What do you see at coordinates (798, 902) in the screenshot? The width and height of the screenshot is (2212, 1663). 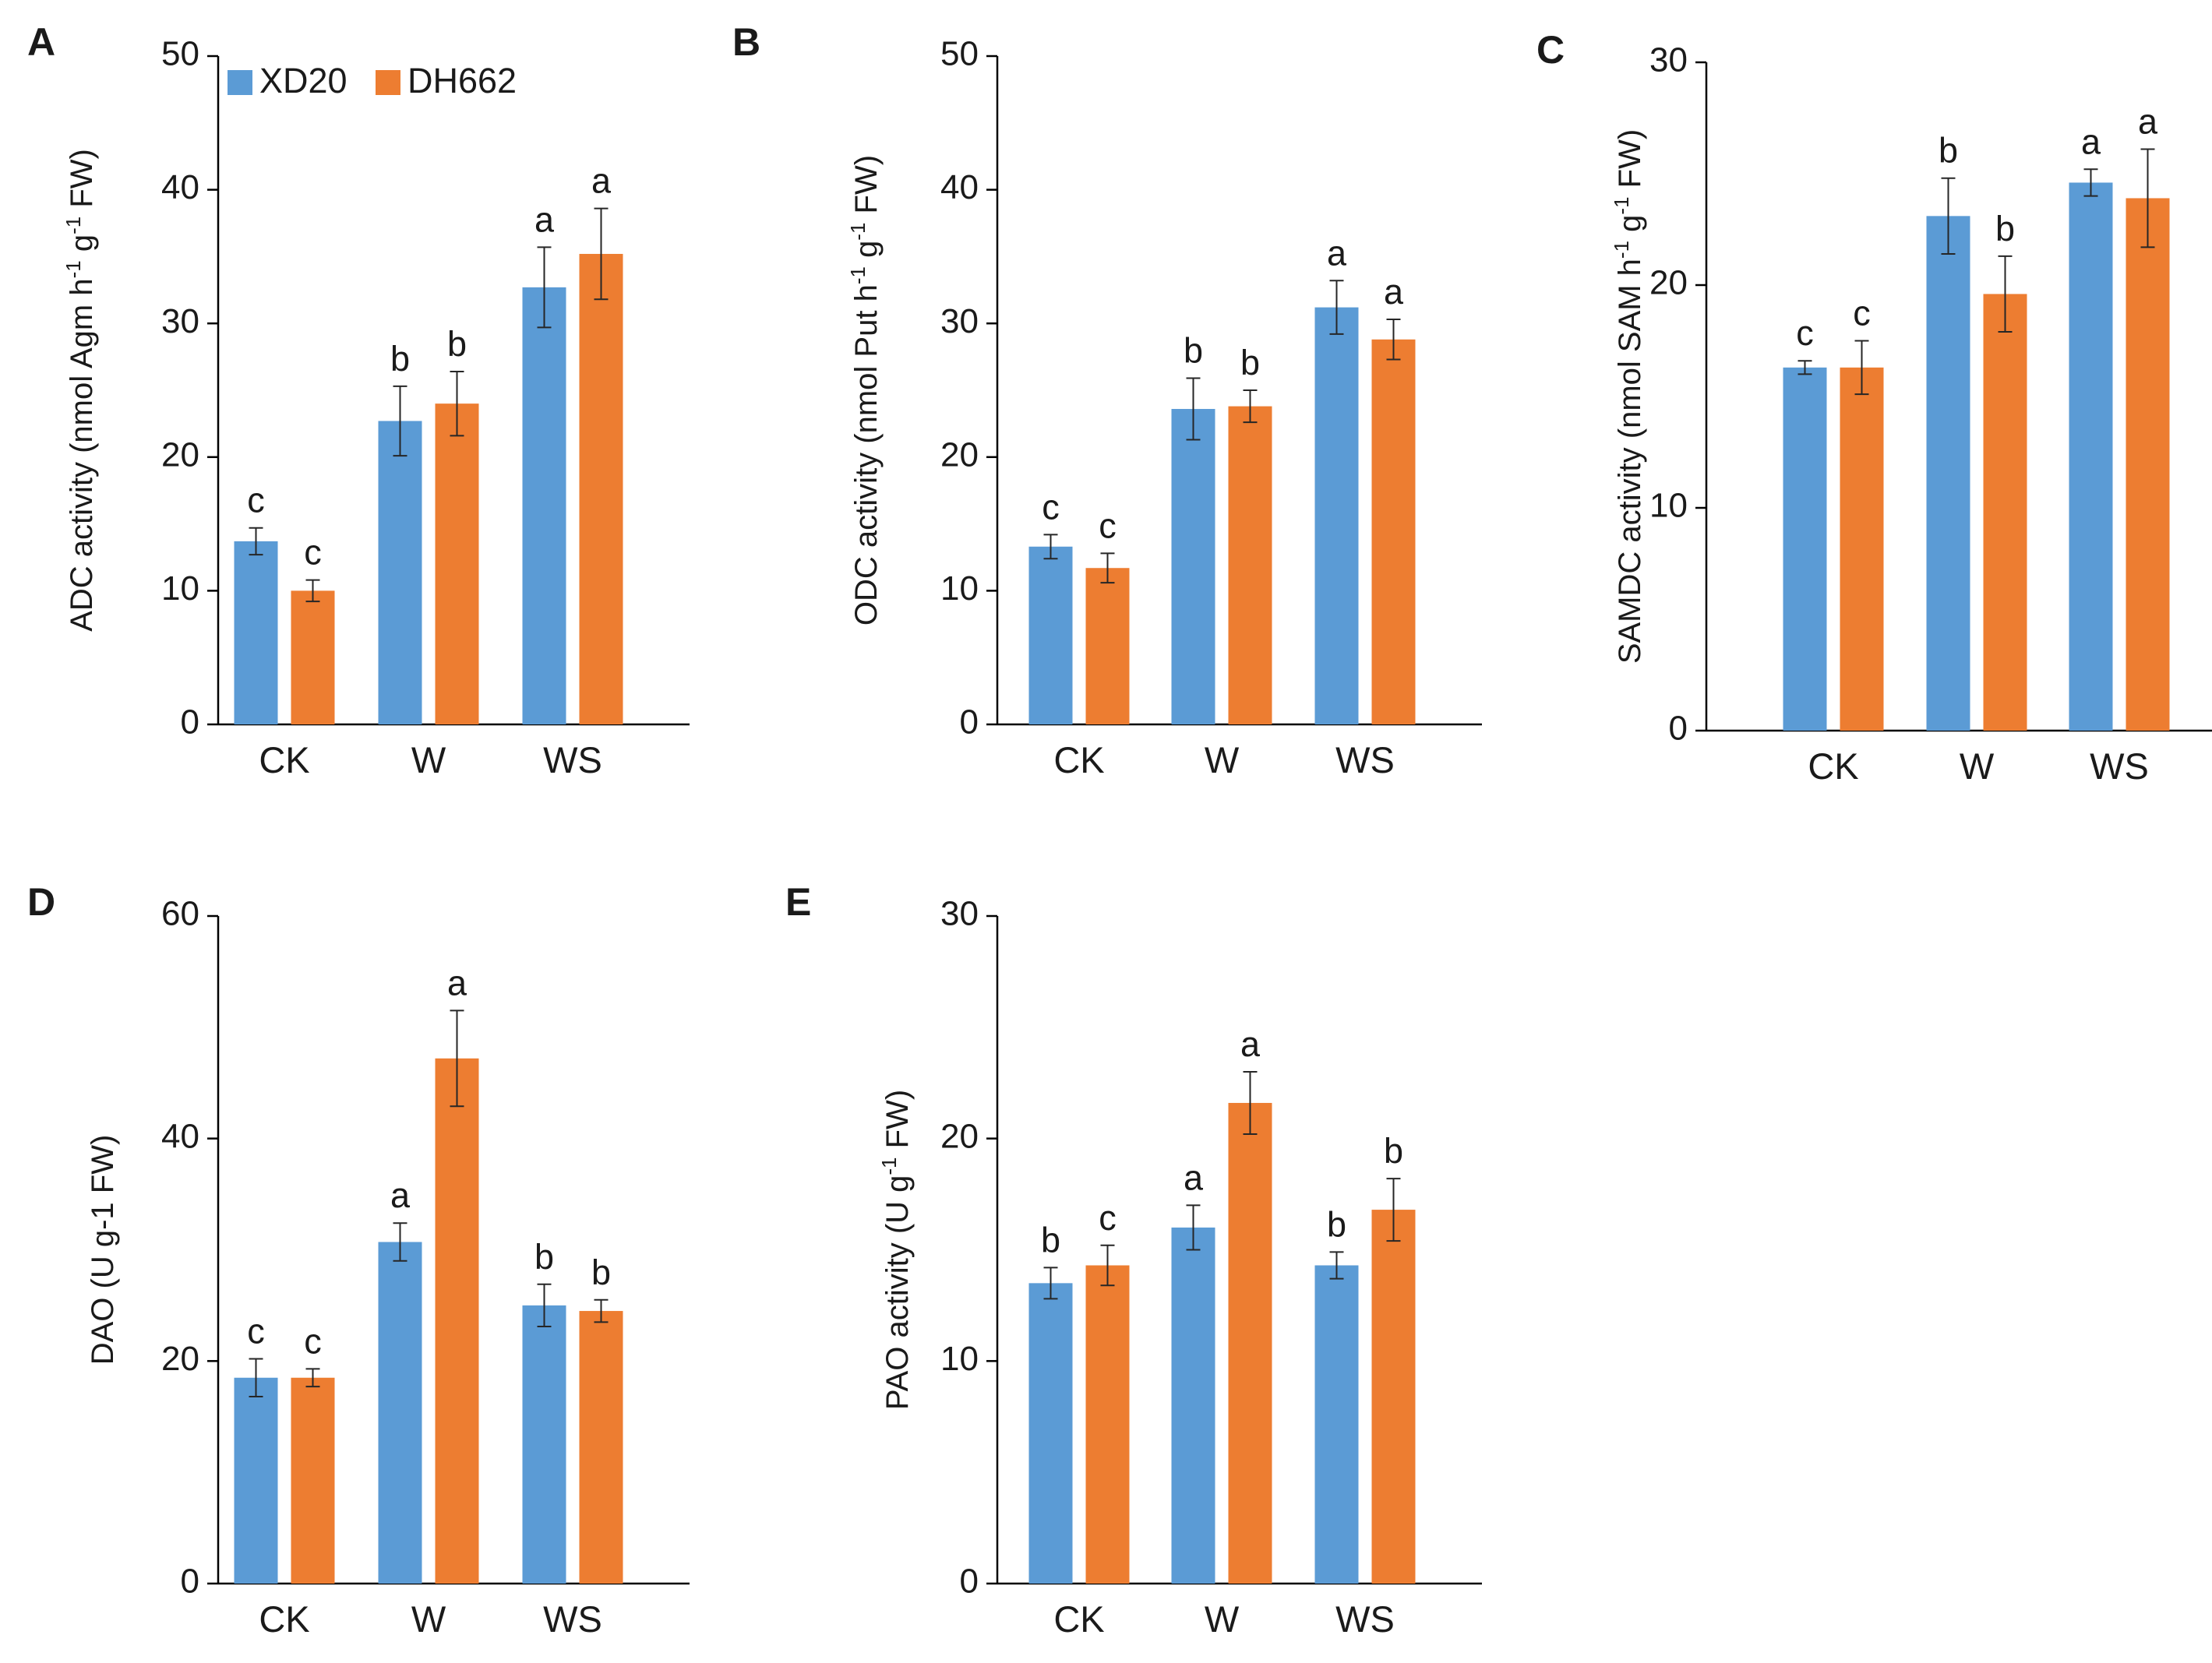 I see `panel-label: E` at bounding box center [798, 902].